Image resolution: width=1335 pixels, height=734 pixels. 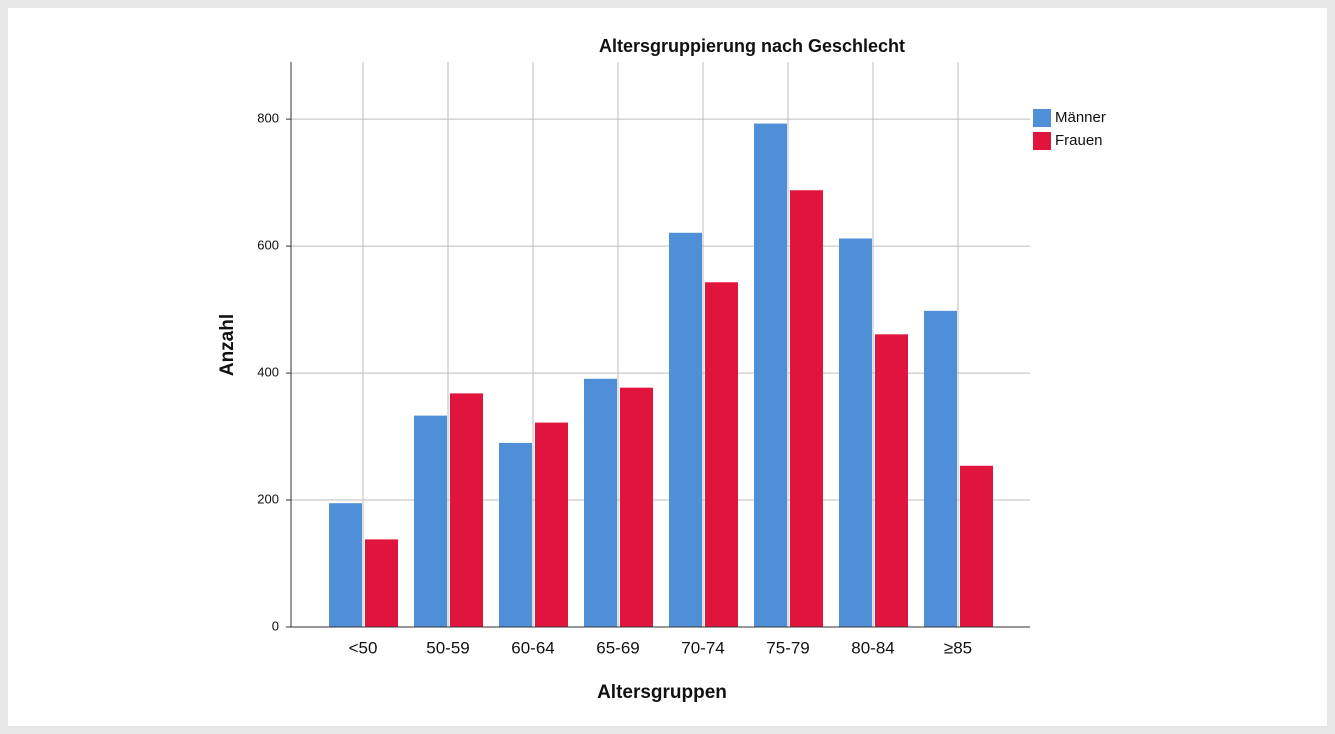 I want to click on y-tick-label: 600, so click(x=268, y=245).